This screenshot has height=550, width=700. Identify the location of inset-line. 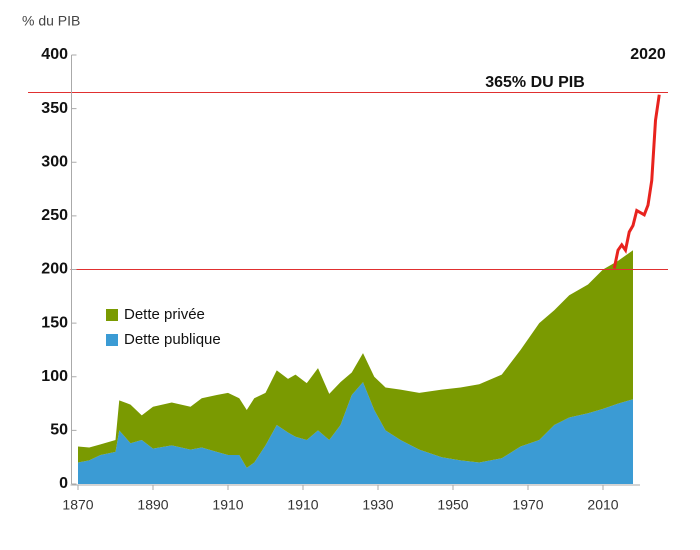
(636, 181).